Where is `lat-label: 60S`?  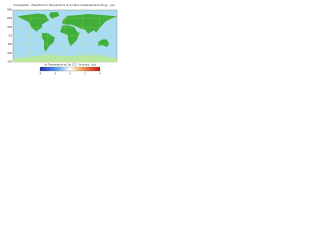
lat-label: 60S is located at coordinates (9, 53).